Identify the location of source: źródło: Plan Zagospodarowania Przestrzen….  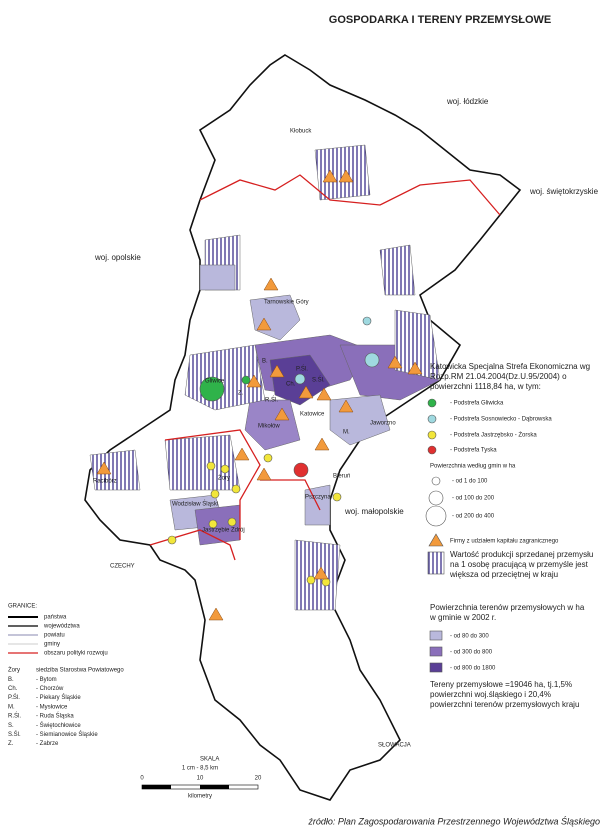
(453, 820).